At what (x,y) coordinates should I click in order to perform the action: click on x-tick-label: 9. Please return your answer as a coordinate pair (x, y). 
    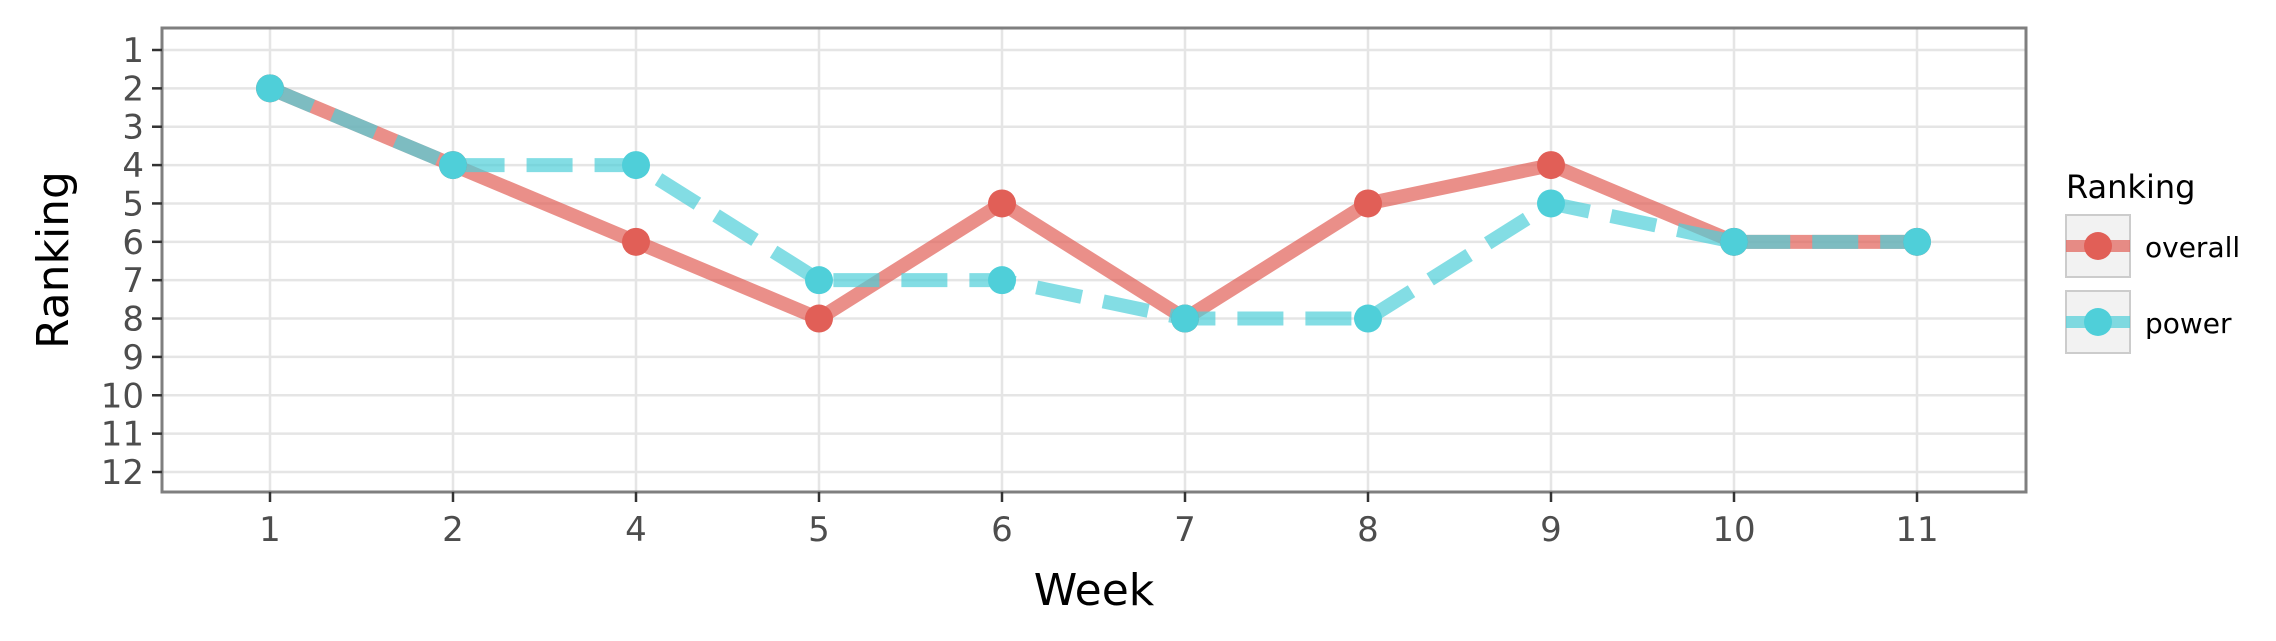
    Looking at the image, I should click on (1551, 530).